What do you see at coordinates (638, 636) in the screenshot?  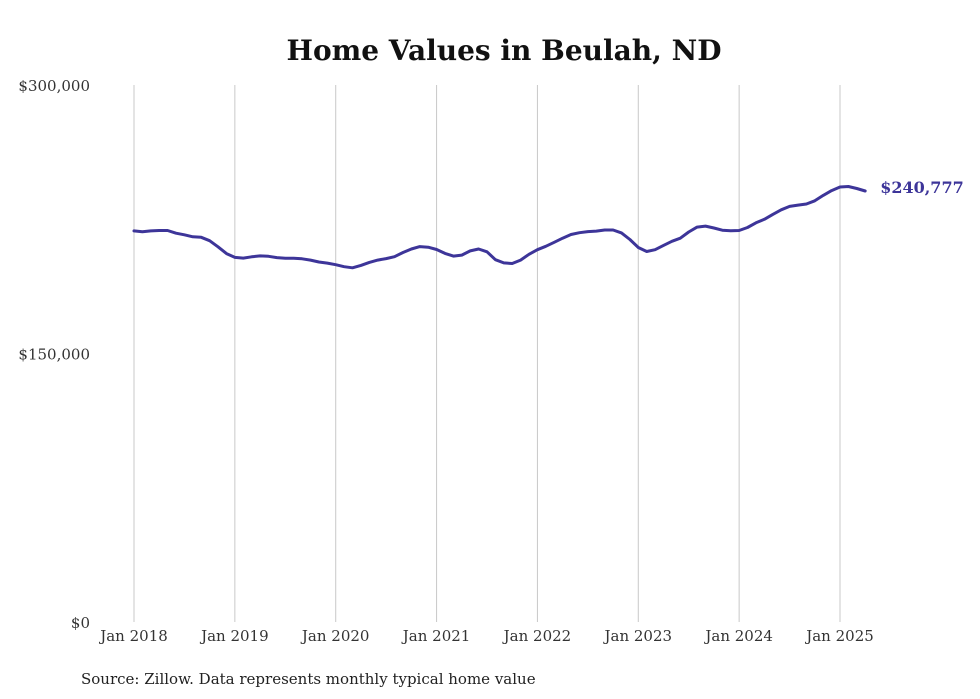 I see `x-tick-label: Jan 2023` at bounding box center [638, 636].